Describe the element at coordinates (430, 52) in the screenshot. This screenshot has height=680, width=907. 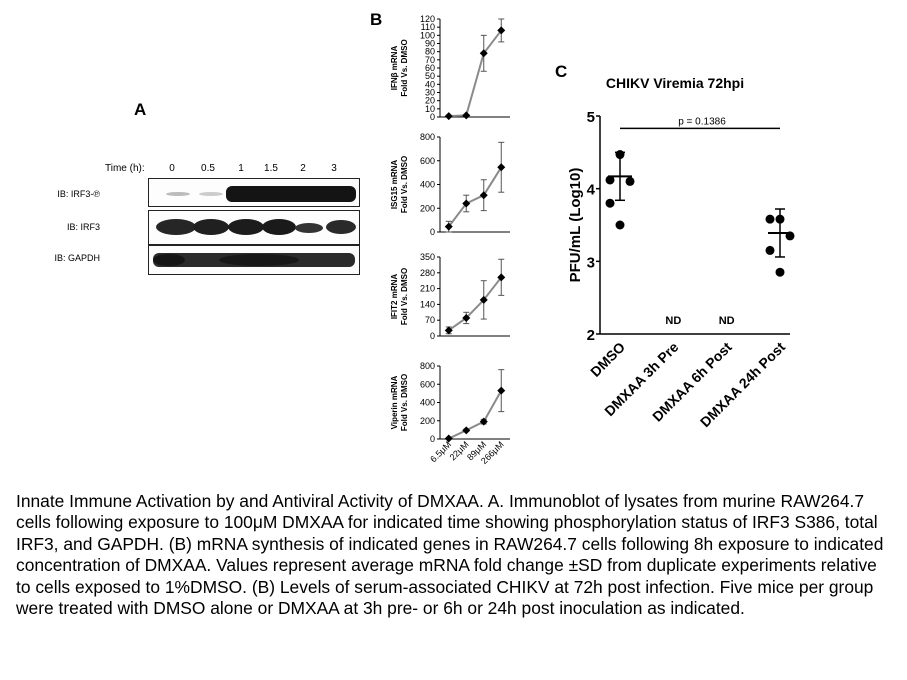
I see `y-tick-label: 80` at that location.